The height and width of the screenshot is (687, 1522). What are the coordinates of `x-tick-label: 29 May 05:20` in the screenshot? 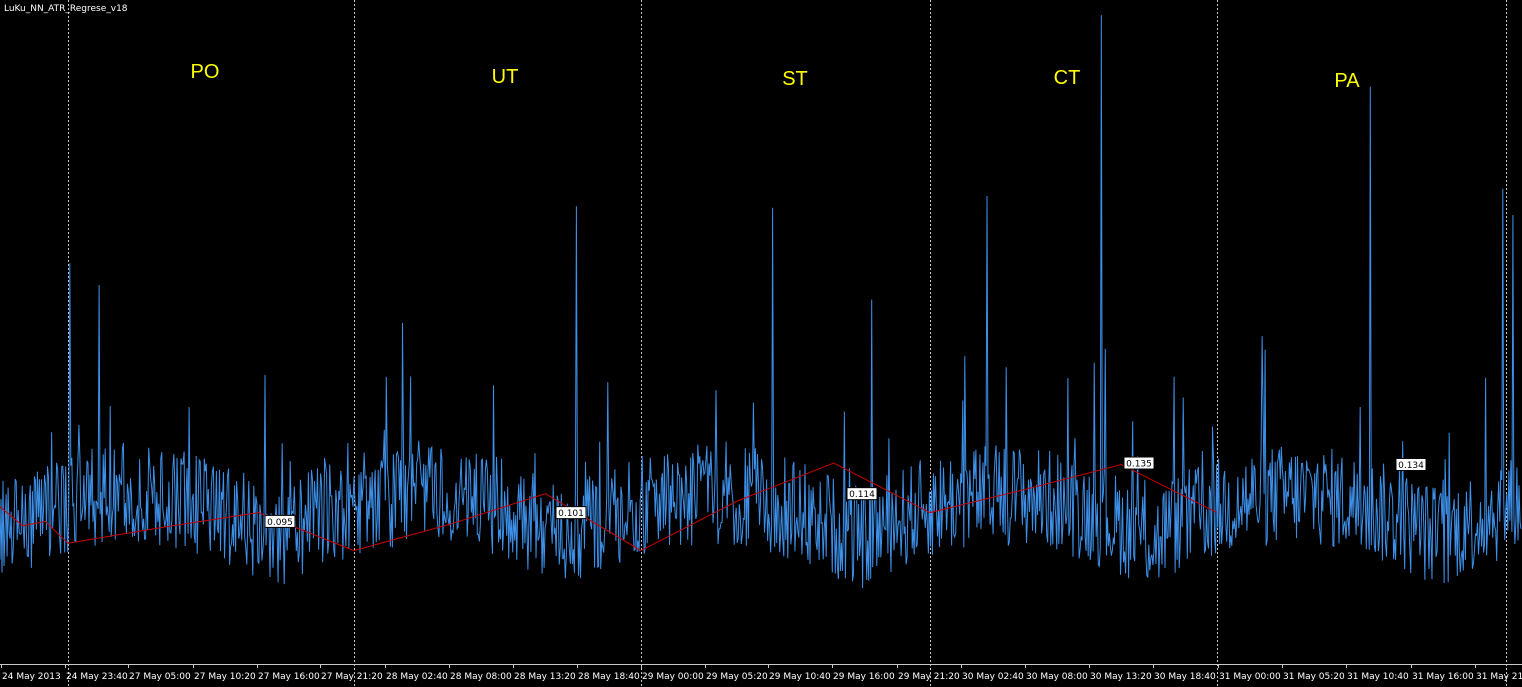 It's located at (737, 677).